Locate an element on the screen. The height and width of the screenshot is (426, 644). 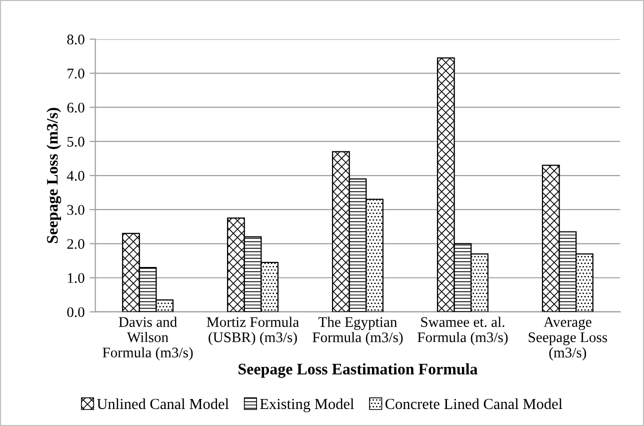
y-axis-title: Seepage Loss (m3/s) is located at coordinates (54, 175).